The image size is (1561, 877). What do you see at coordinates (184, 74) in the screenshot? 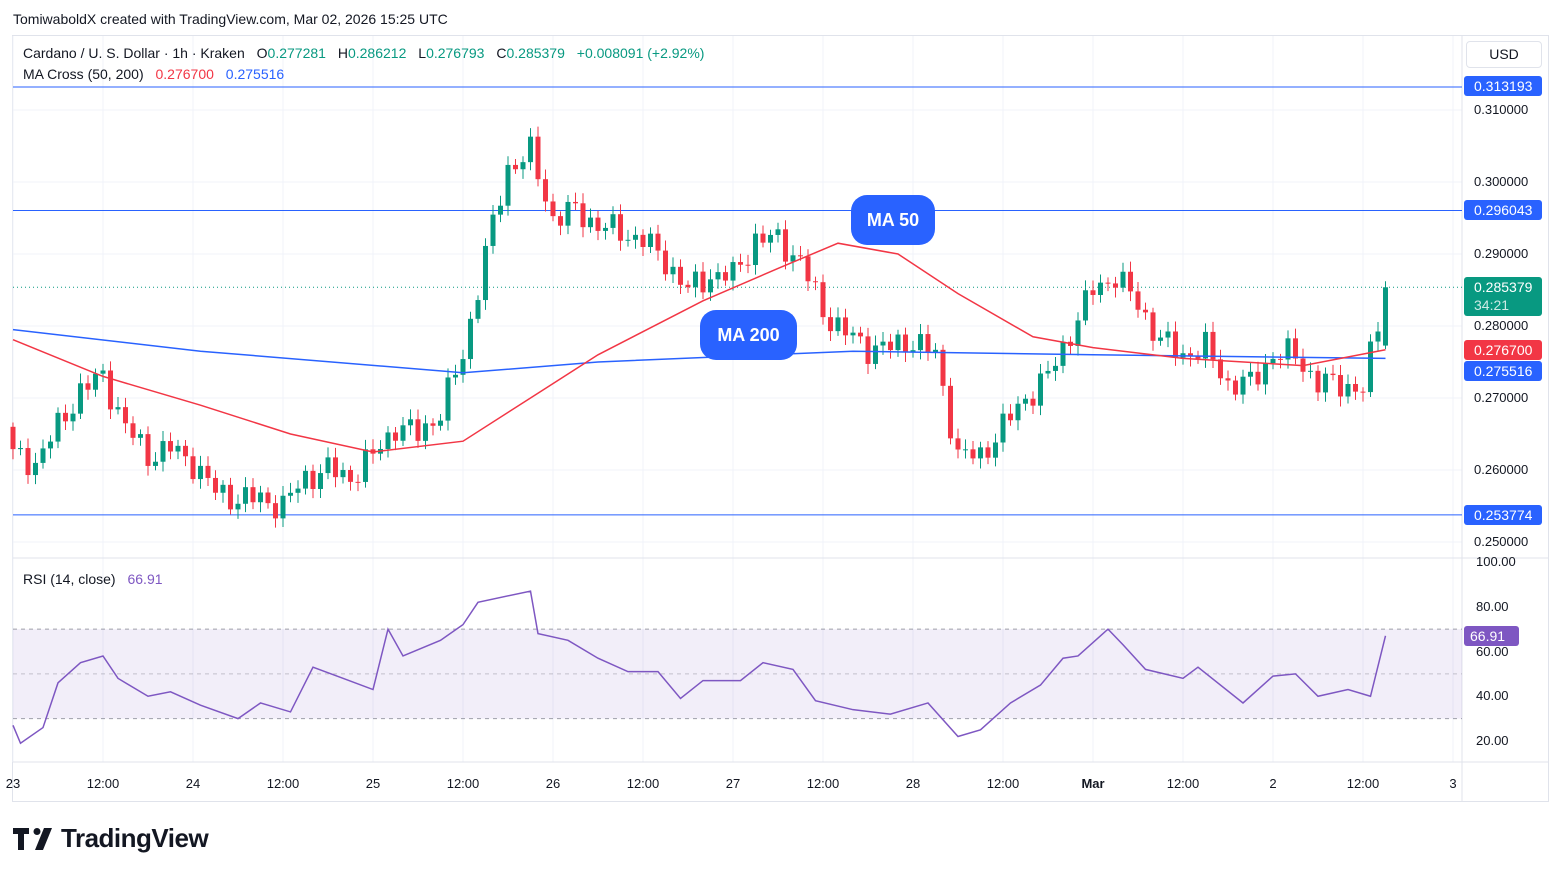
I see `ma50-value: 0.276700` at bounding box center [184, 74].